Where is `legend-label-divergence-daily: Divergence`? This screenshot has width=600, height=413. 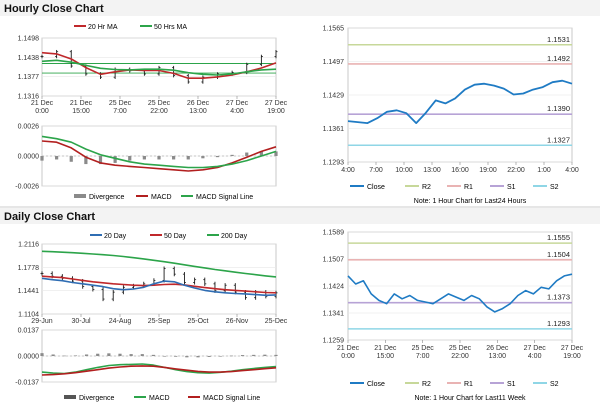 legend-label-divergence-daily: Divergence is located at coordinates (97, 398).